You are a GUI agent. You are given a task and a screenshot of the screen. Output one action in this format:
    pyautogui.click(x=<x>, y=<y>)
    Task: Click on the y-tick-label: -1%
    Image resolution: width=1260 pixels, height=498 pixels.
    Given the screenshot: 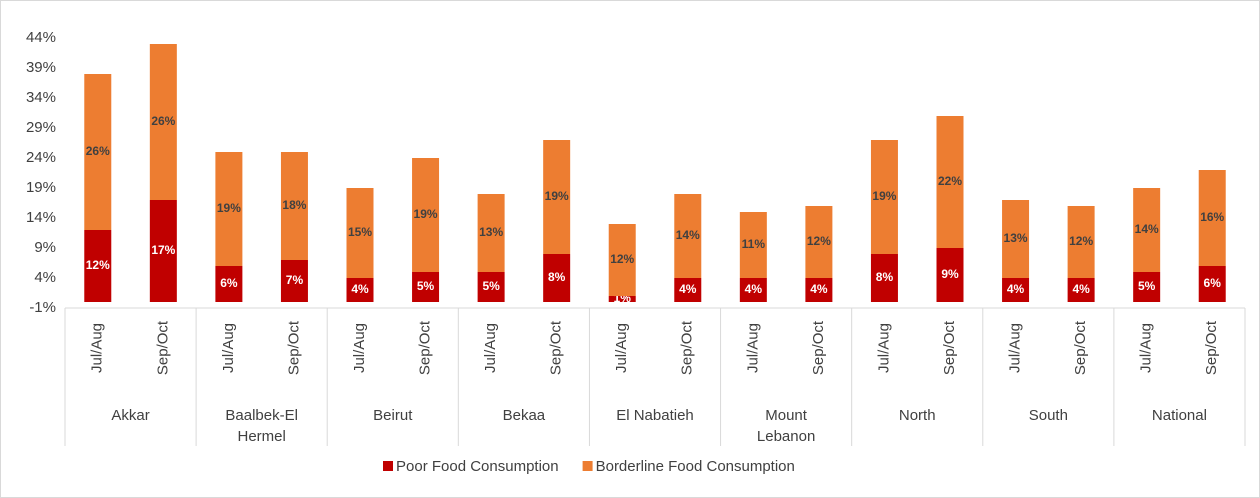 What is the action you would take?
    pyautogui.click(x=42, y=307)
    